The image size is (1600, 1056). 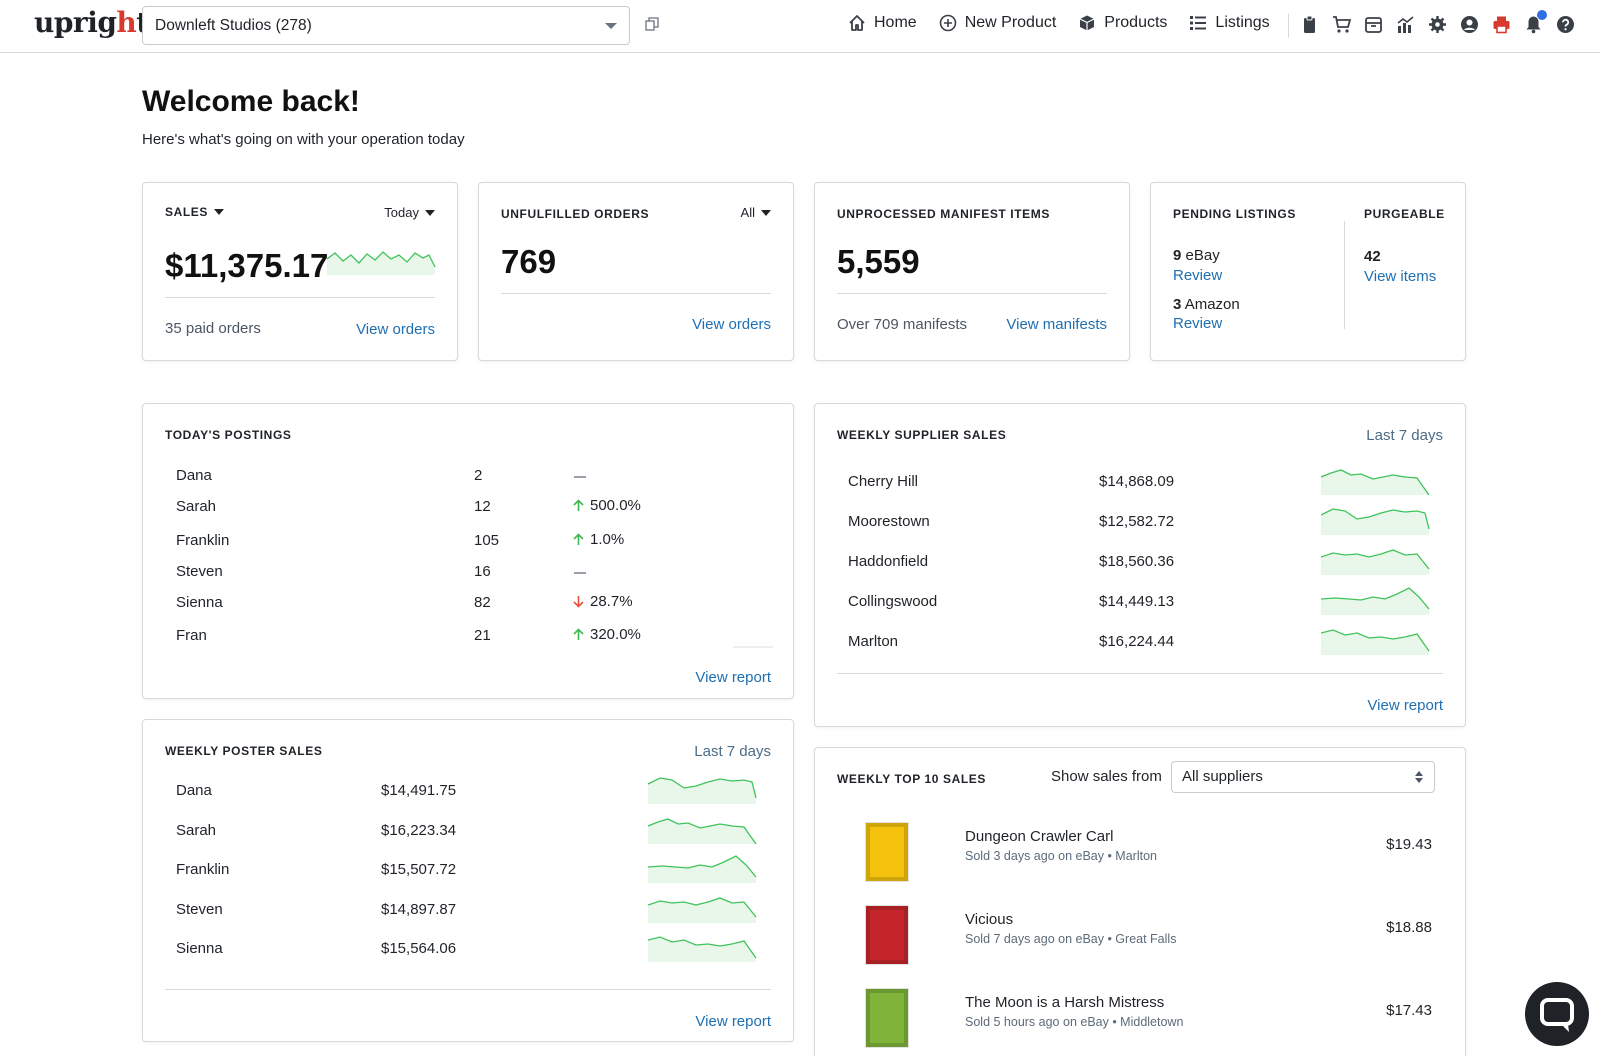 I want to click on top10-label: WEEKLY TOP 10 SALES, so click(x=912, y=779).